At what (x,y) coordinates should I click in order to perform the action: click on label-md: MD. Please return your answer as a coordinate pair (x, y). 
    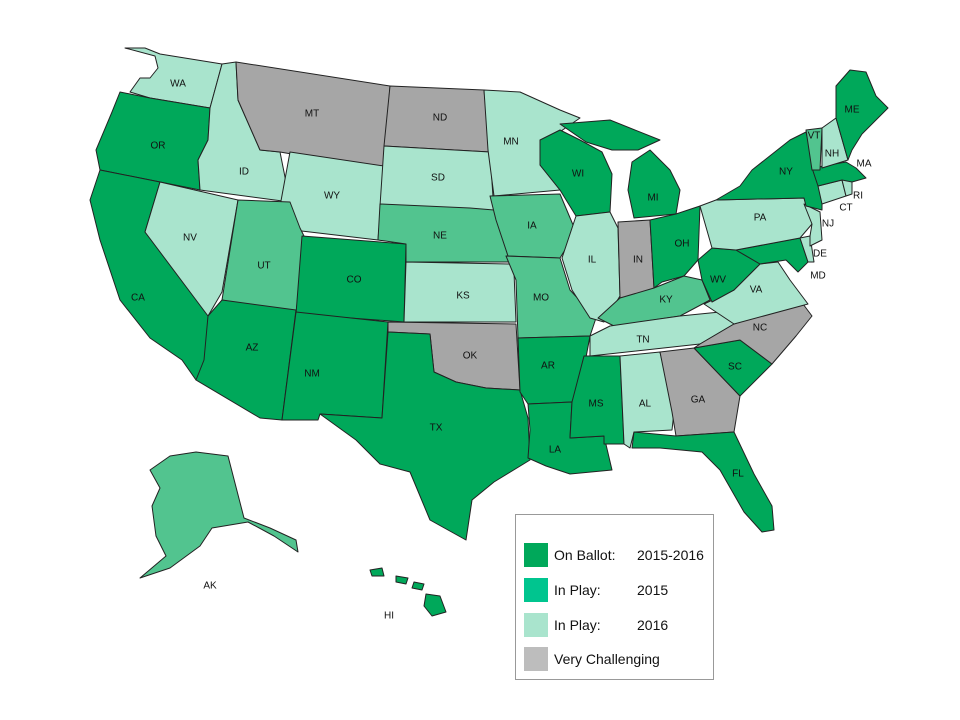
    Looking at the image, I should click on (818, 276).